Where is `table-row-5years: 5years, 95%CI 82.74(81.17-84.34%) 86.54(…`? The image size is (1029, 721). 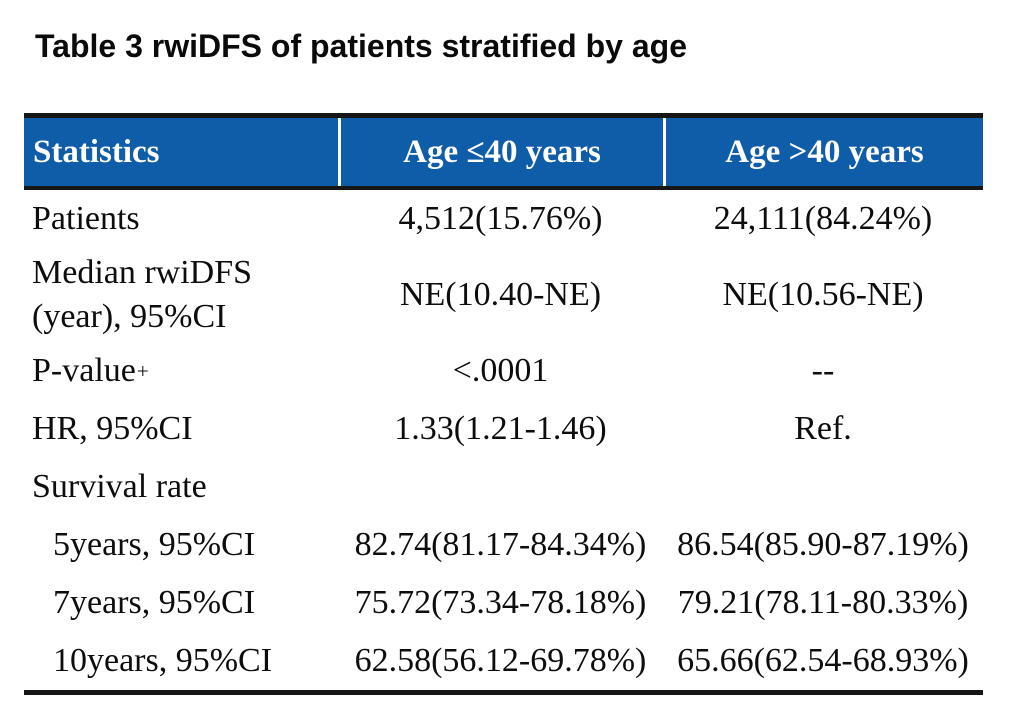 table-row-5years: 5years, 95%CI 82.74(81.17-84.34%) 86.54(… is located at coordinates (503, 545).